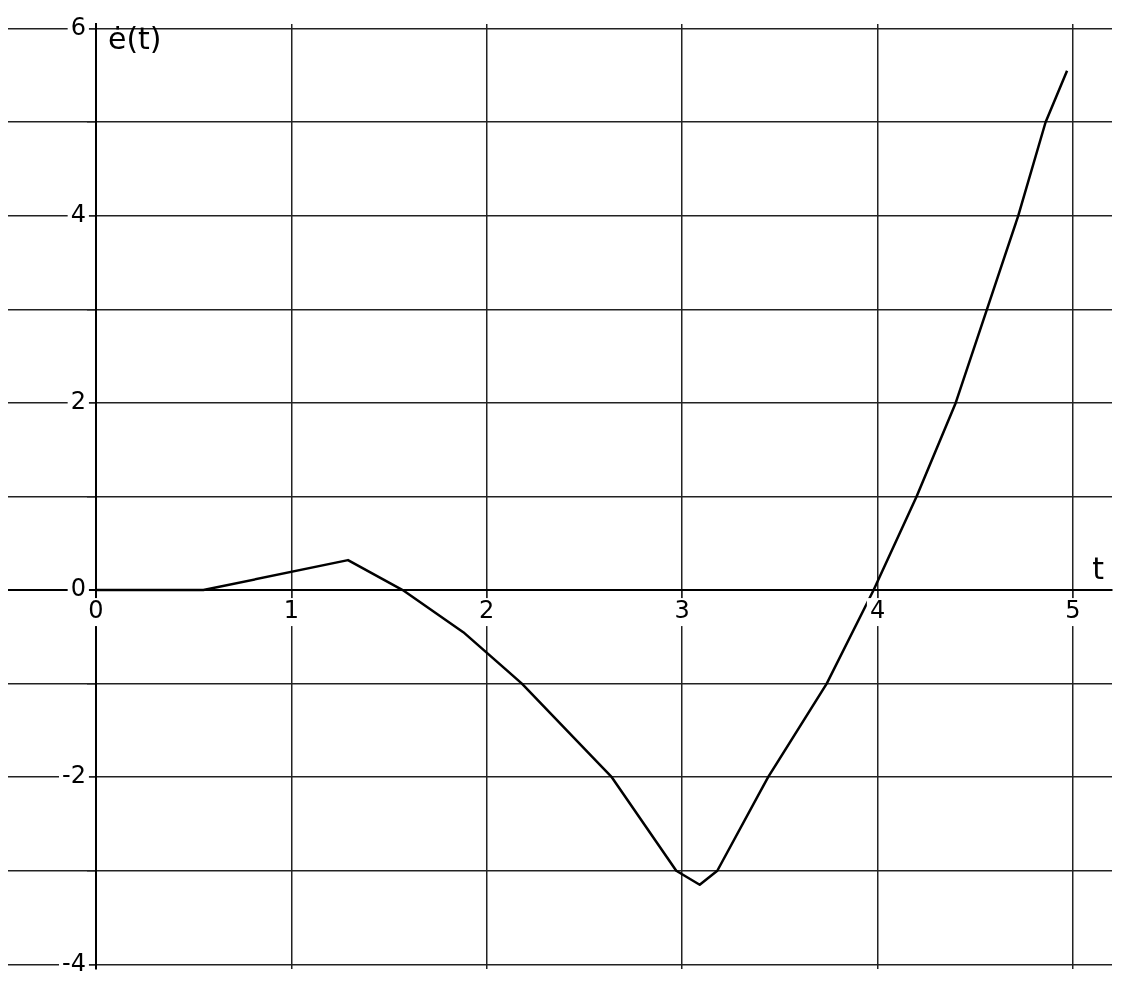 The height and width of the screenshot is (996, 1131). Describe the element at coordinates (1073, 610) in the screenshot. I see `x-tick-label: 5` at that location.